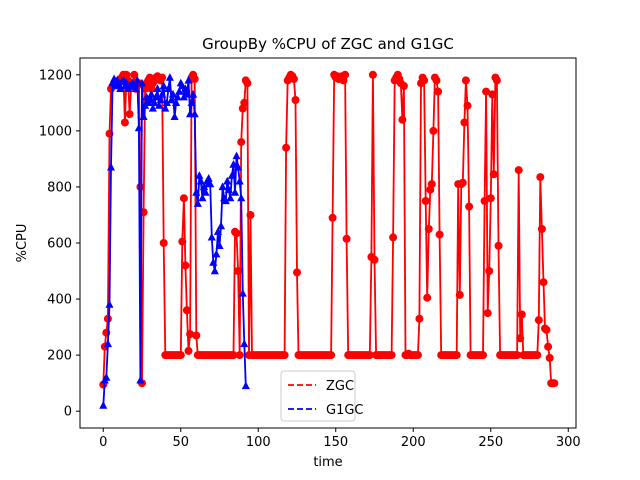  I want to click on x-tick-label: 150, so click(335, 442).